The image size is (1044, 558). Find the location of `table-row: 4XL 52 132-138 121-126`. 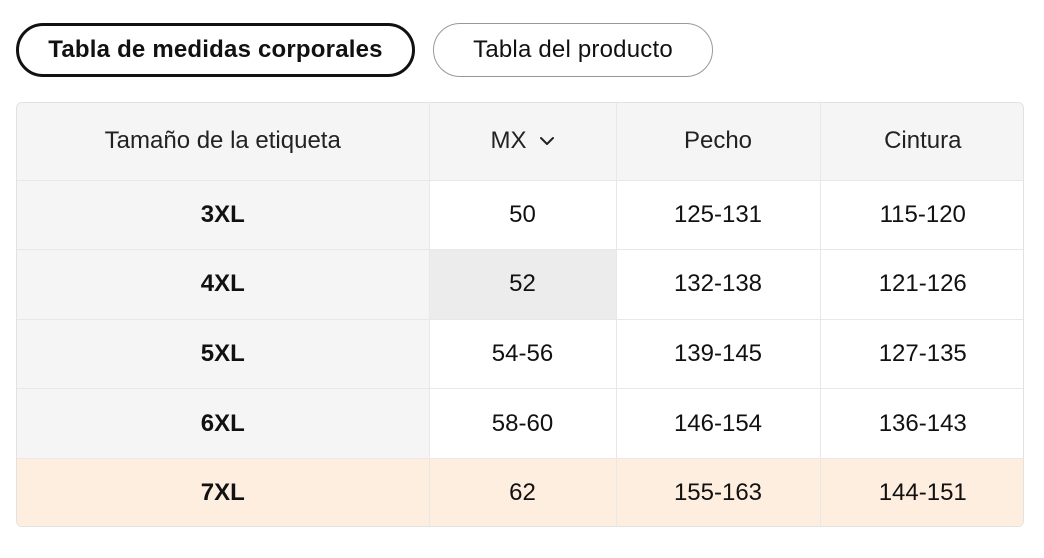

table-row: 4XL 52 132-138 121-126 is located at coordinates (520, 284).